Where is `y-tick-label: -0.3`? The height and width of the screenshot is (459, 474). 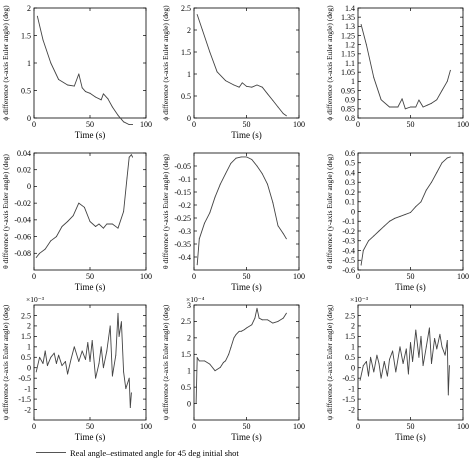 y-tick-label: -0.3 is located at coordinates (348, 241).